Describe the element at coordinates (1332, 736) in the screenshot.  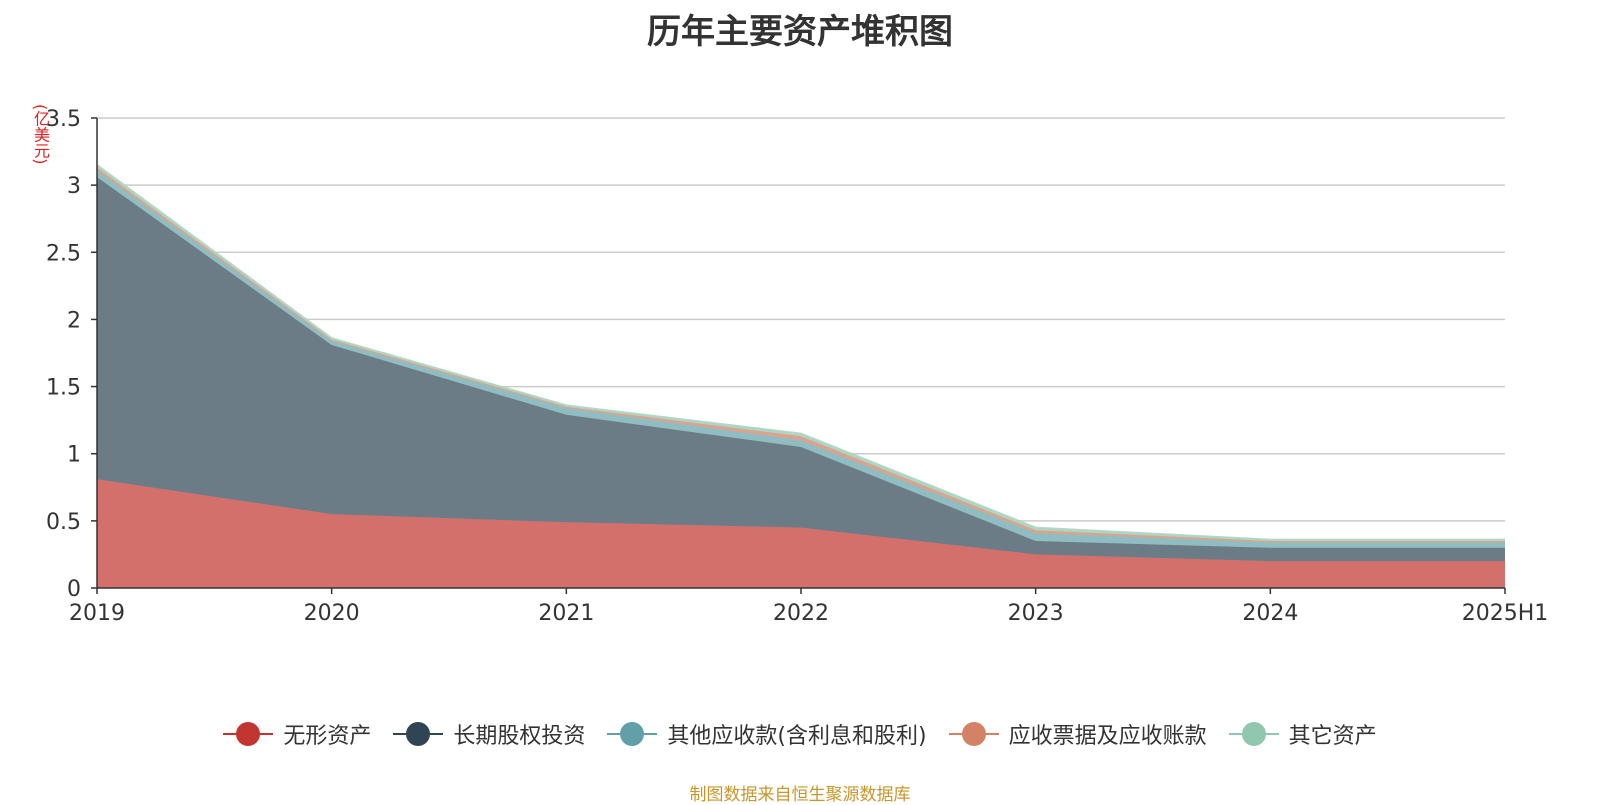
I see `legend-label: 其它资产` at that location.